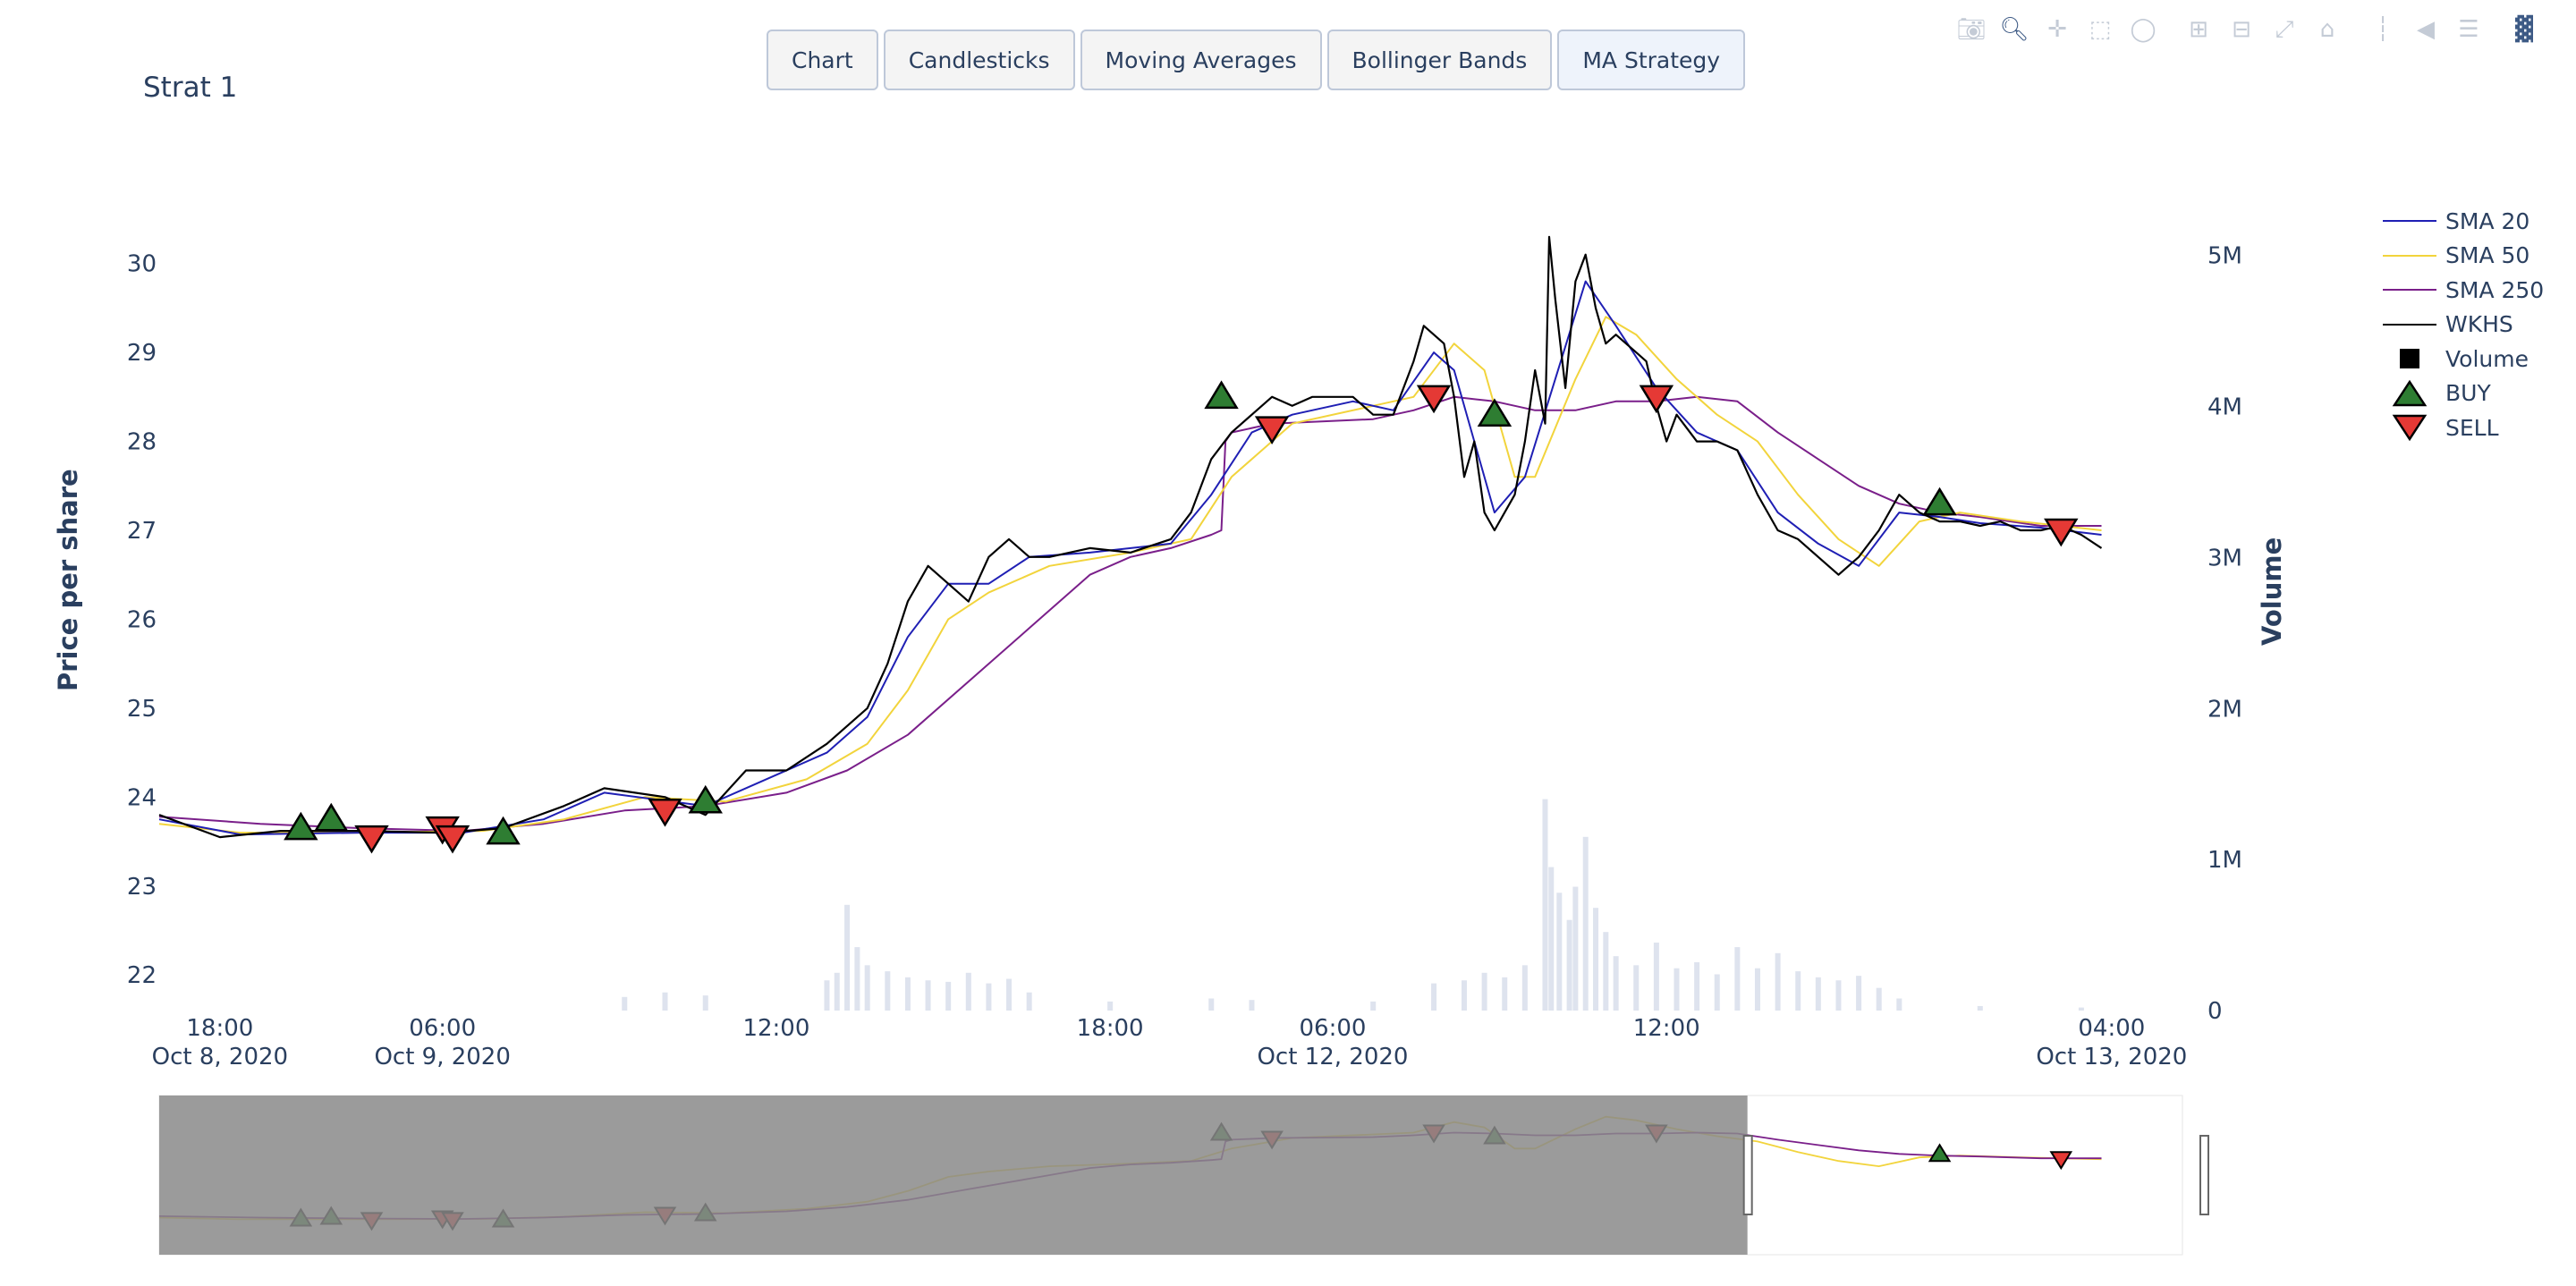 This screenshot has width=2576, height=1286. I want to click on legend-item-sma20: SMA 20, so click(2462, 221).